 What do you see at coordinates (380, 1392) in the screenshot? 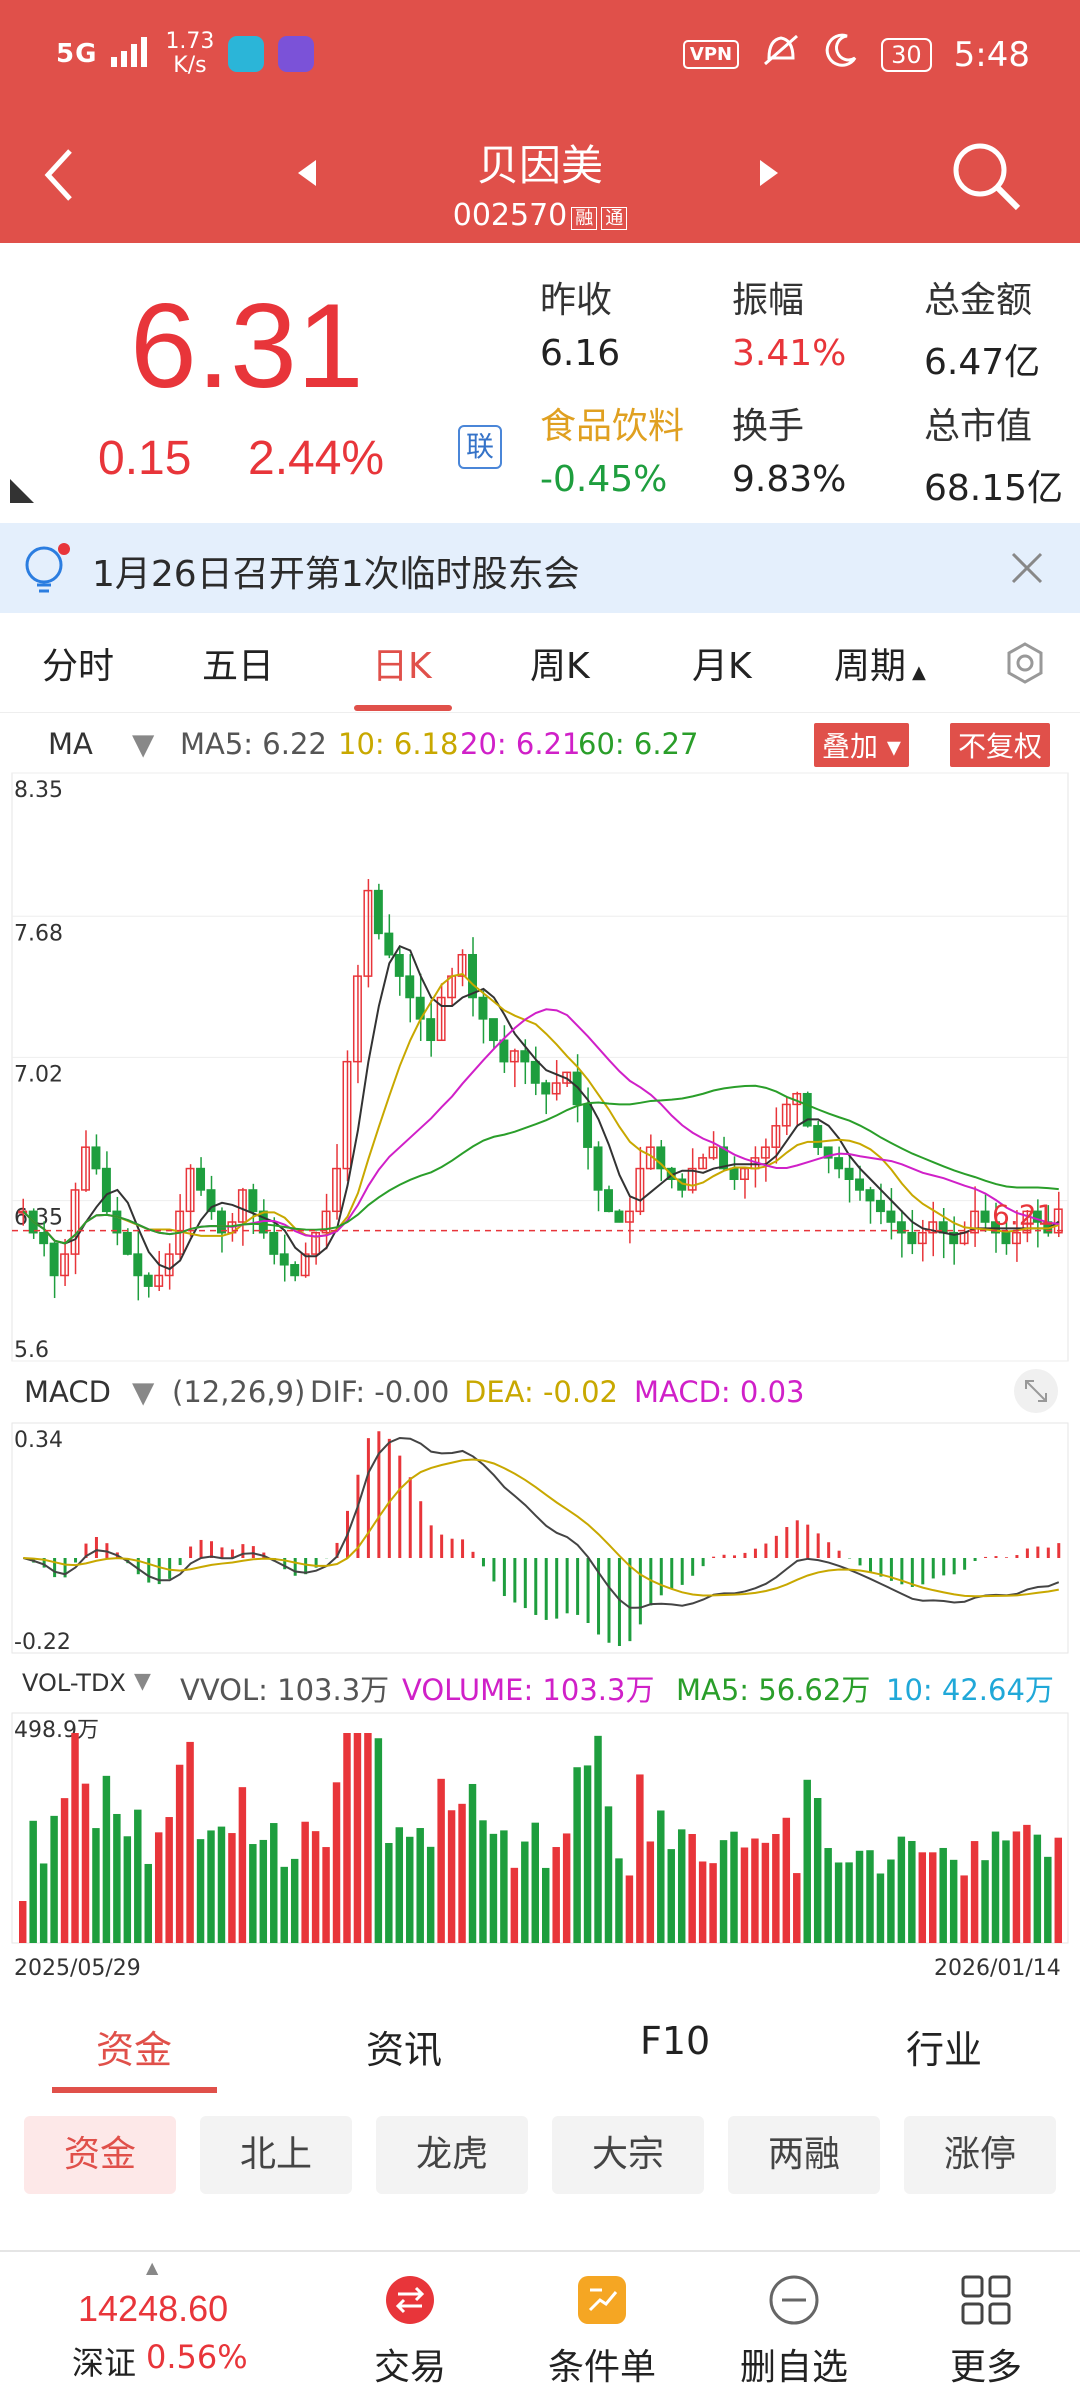
I see `macd-dif: DIF: -0.00` at bounding box center [380, 1392].